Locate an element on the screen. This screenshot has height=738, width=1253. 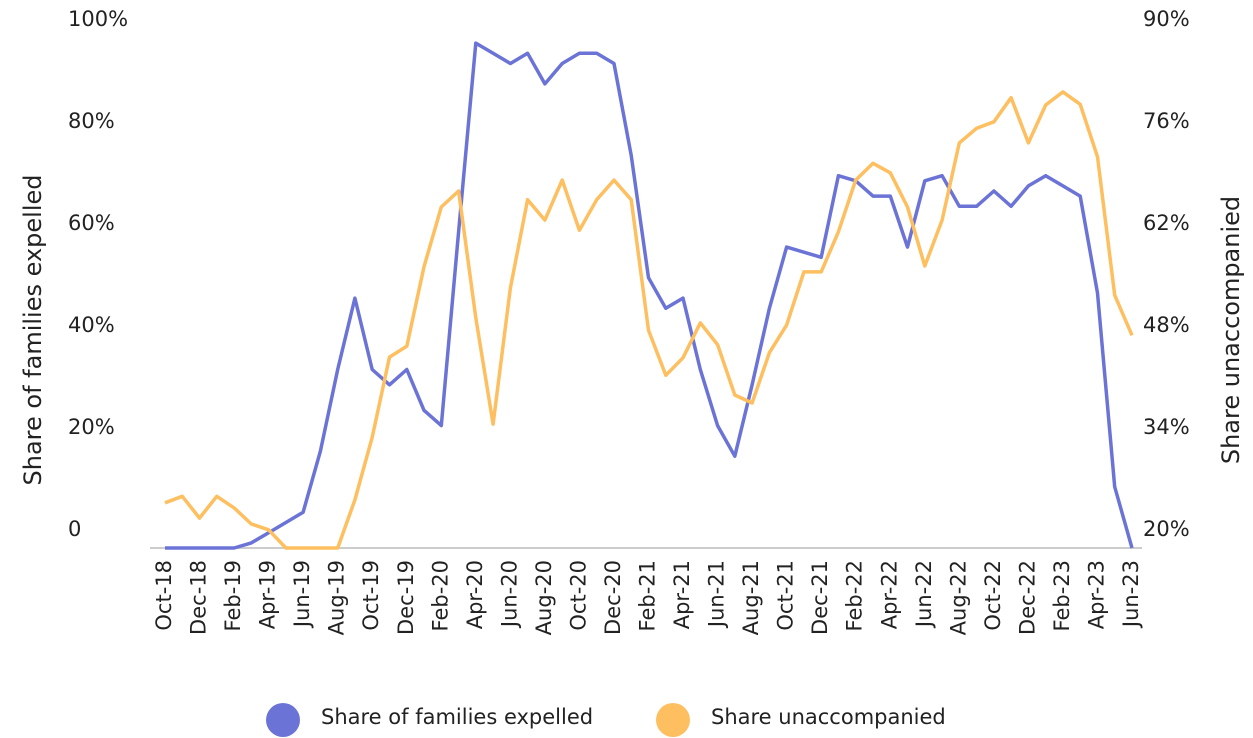
x-tick-label: Oct-20 is located at coordinates (578, 595).